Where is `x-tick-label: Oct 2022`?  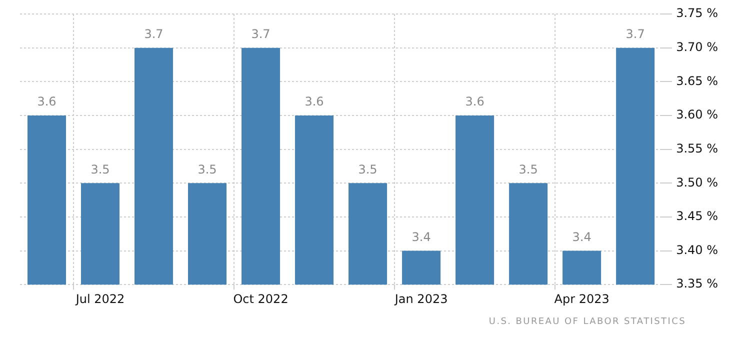
x-tick-label: Oct 2022 is located at coordinates (260, 299).